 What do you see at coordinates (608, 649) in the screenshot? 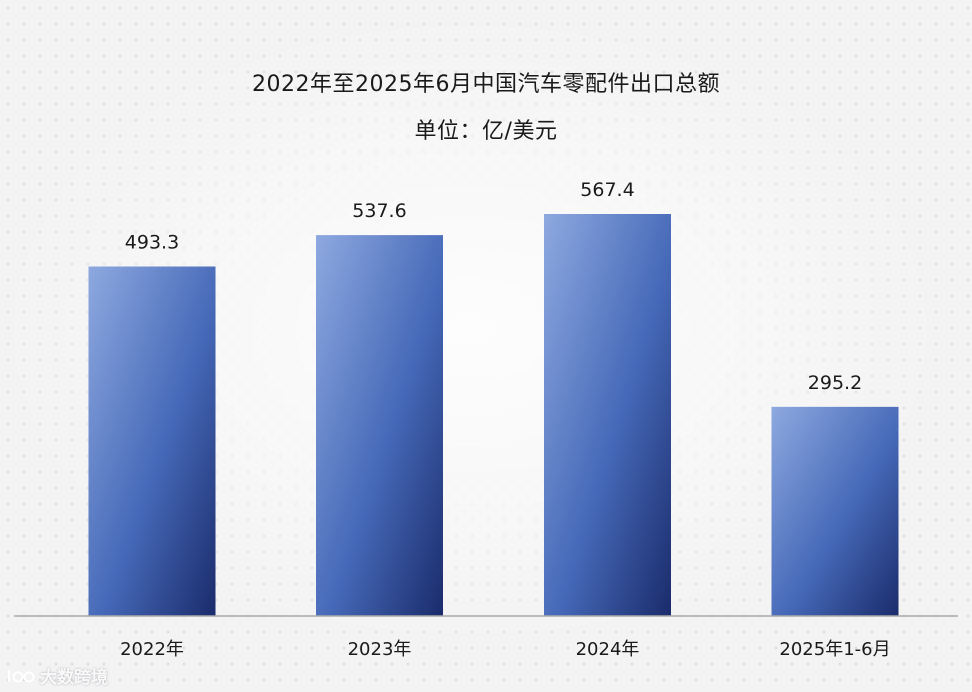
I see `x-tick-label-3: 2024年` at bounding box center [608, 649].